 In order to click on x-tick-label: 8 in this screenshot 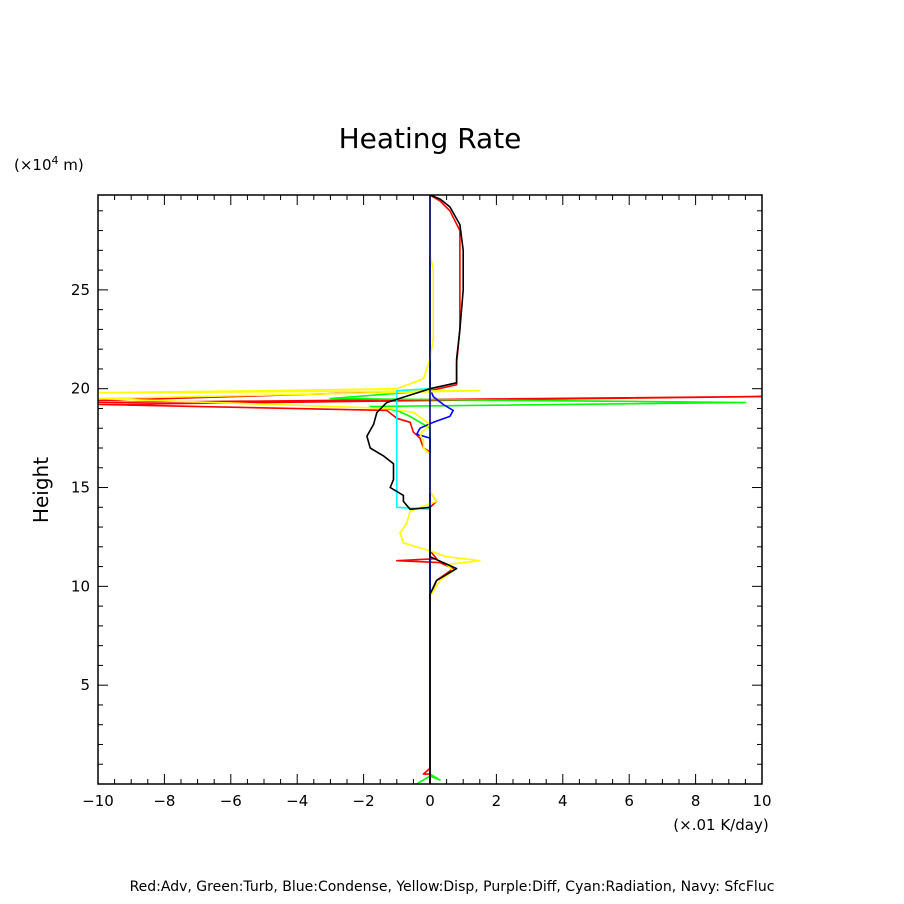, I will do `click(696, 801)`.